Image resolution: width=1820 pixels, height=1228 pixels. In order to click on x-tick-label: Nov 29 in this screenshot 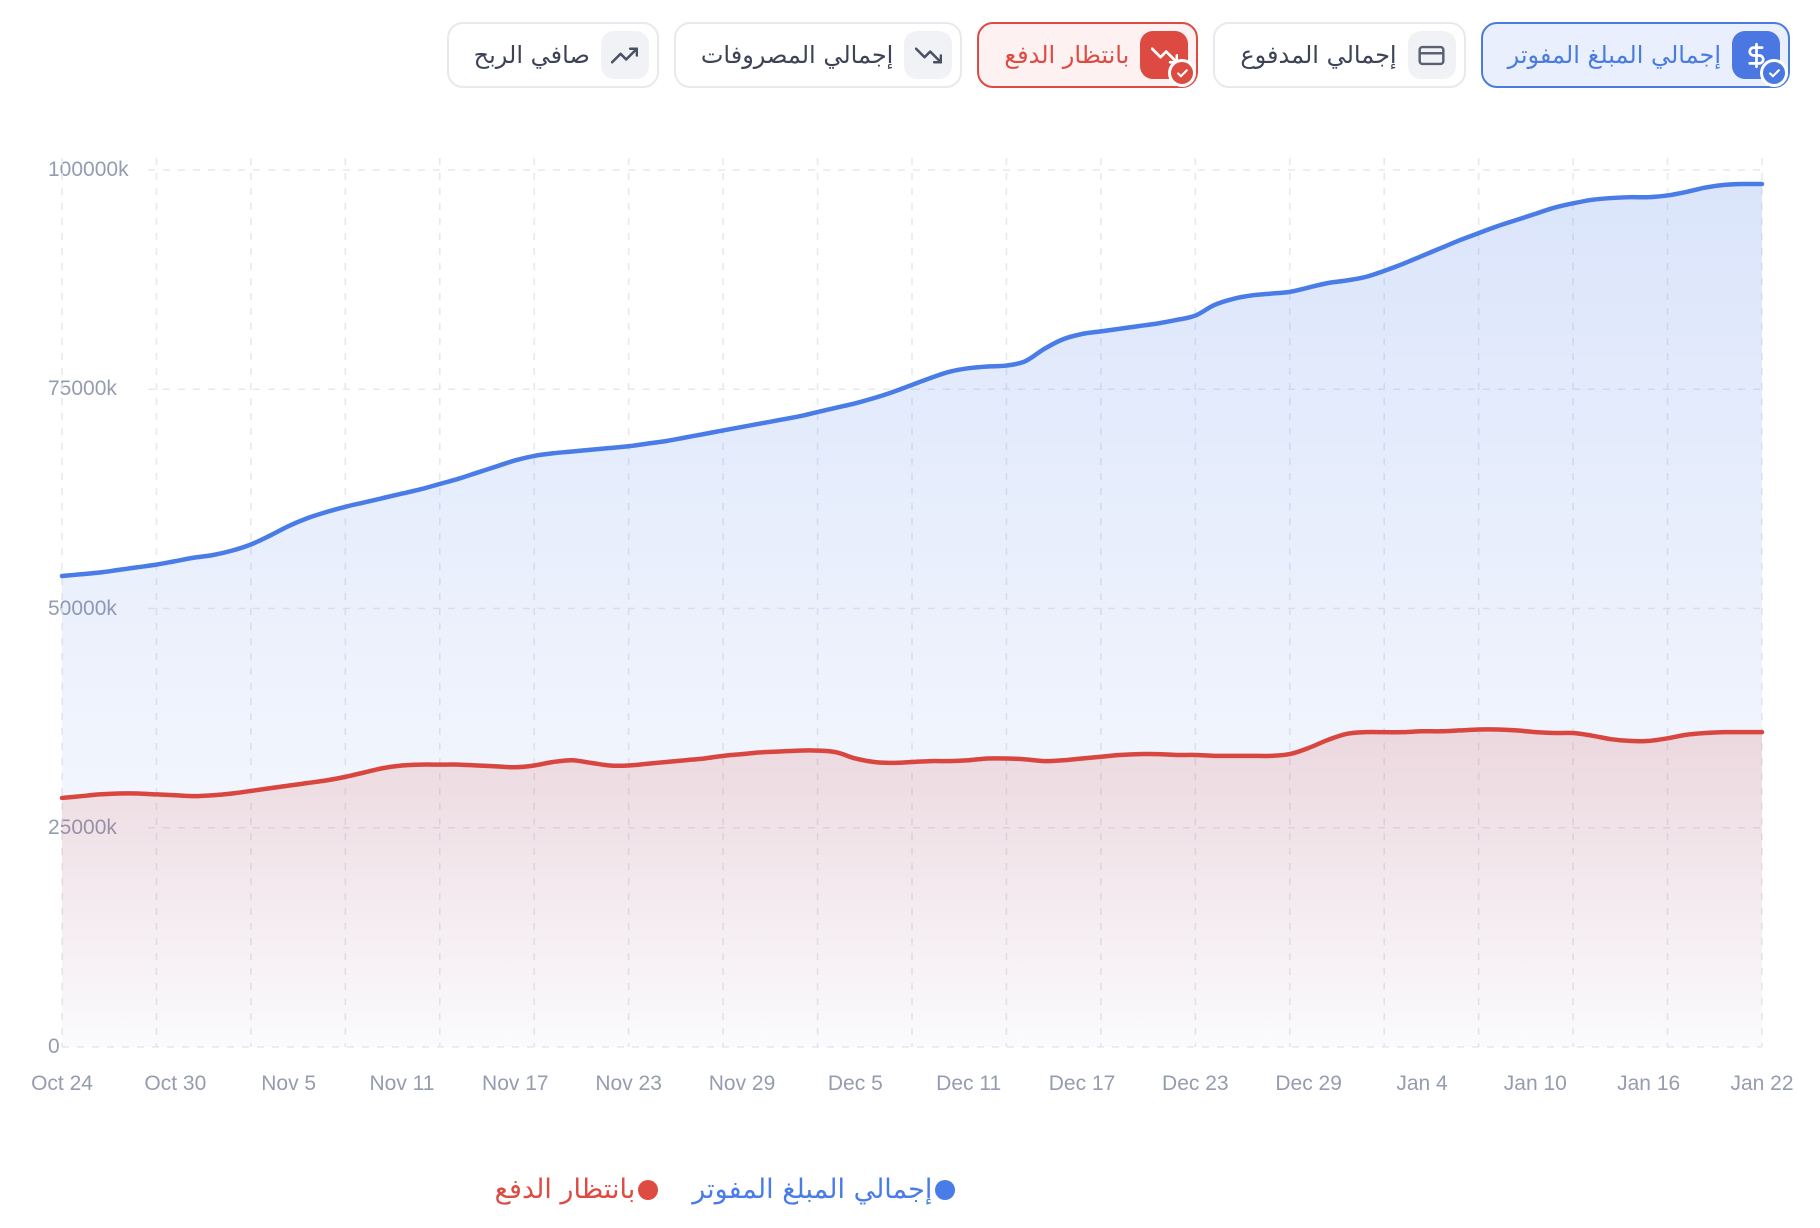, I will do `click(742, 1083)`.